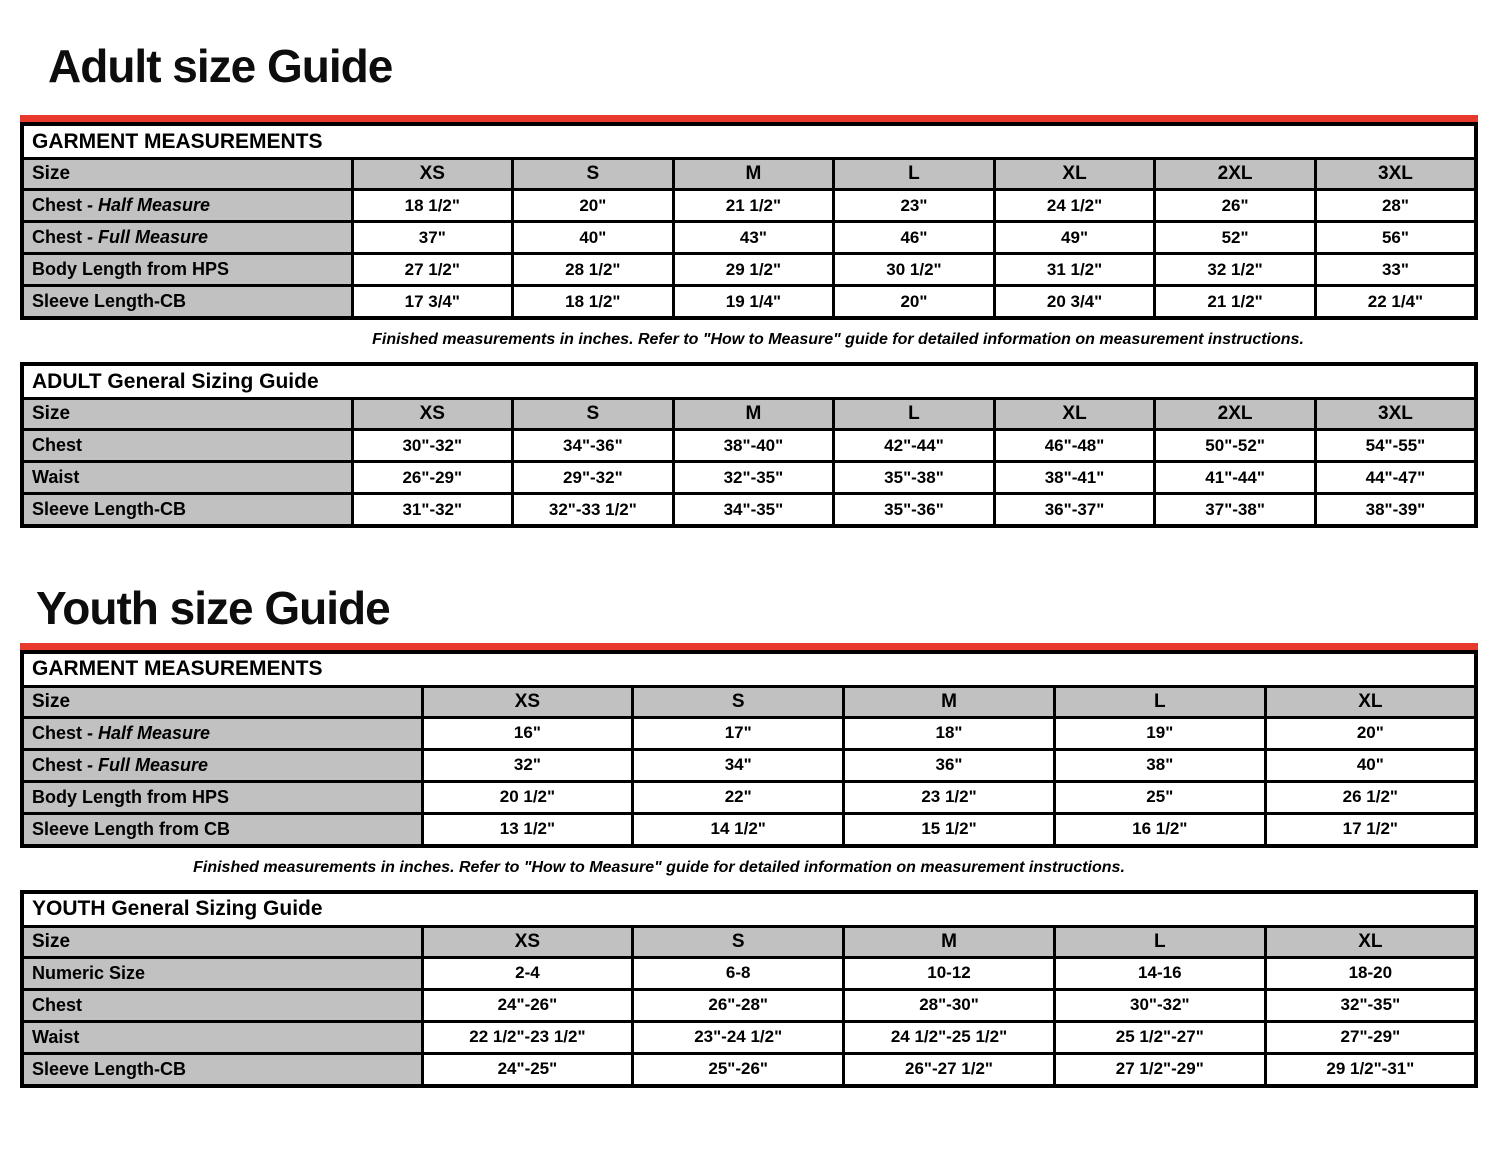 Image resolution: width=1498 pixels, height=1171 pixels. Describe the element at coordinates (738, 829) in the screenshot. I see `cell-value: 14 1/2"` at that location.